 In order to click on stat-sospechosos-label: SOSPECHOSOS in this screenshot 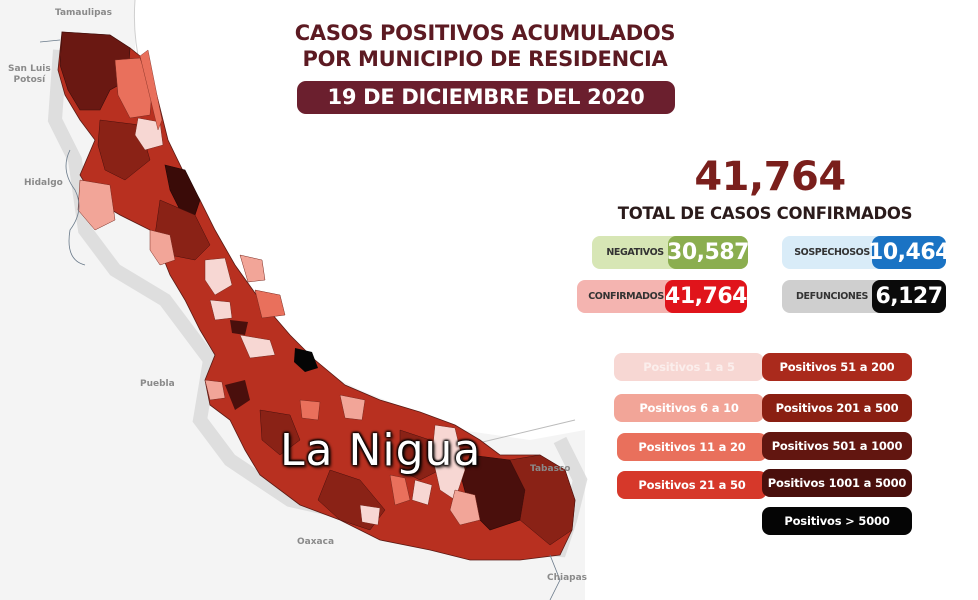, I will do `click(832, 252)`.